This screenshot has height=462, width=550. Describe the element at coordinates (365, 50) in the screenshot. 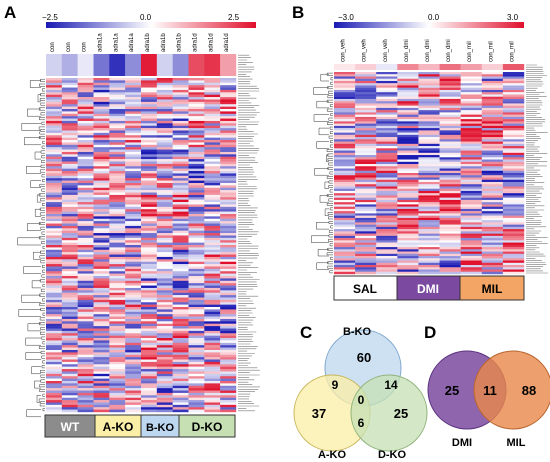

I see `column-label: con_veh` at that location.